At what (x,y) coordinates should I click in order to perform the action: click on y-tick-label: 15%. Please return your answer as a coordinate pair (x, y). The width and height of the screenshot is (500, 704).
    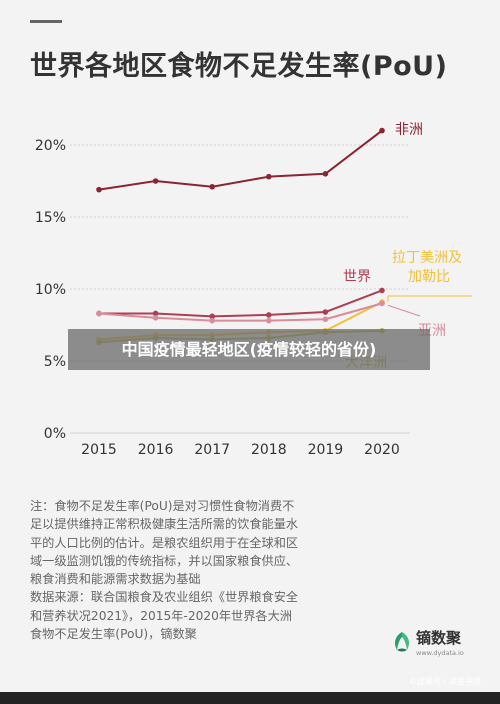
    Looking at the image, I should click on (50, 218).